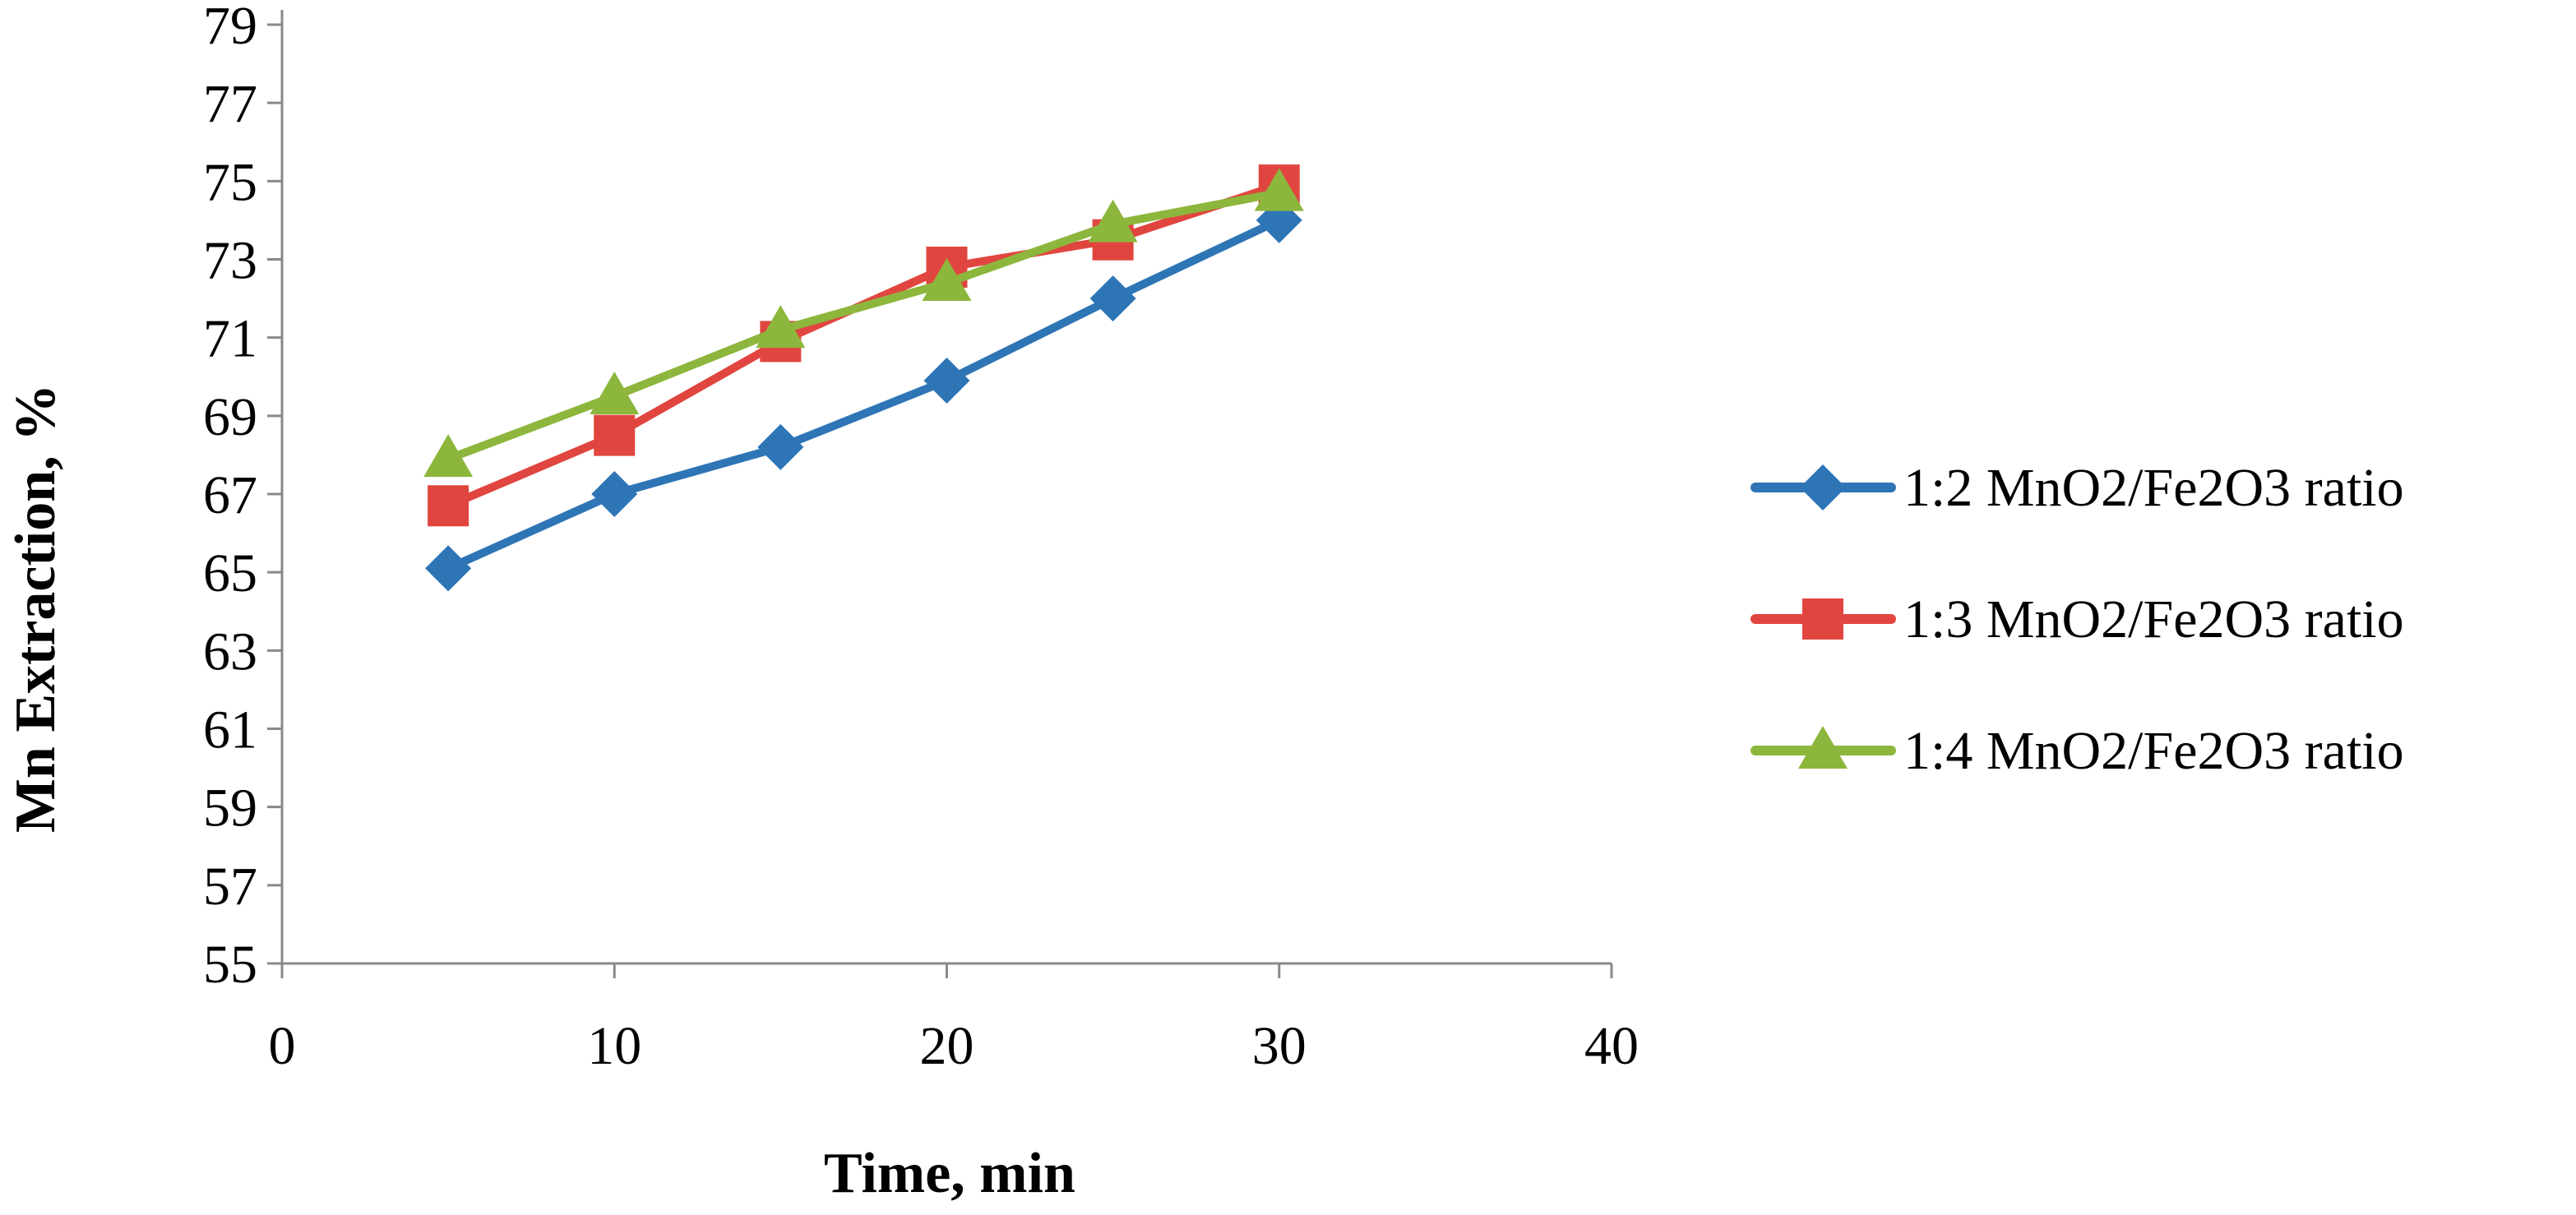  Describe the element at coordinates (35, 608) in the screenshot. I see `y-axis-title: Mn Extraction, %` at that location.